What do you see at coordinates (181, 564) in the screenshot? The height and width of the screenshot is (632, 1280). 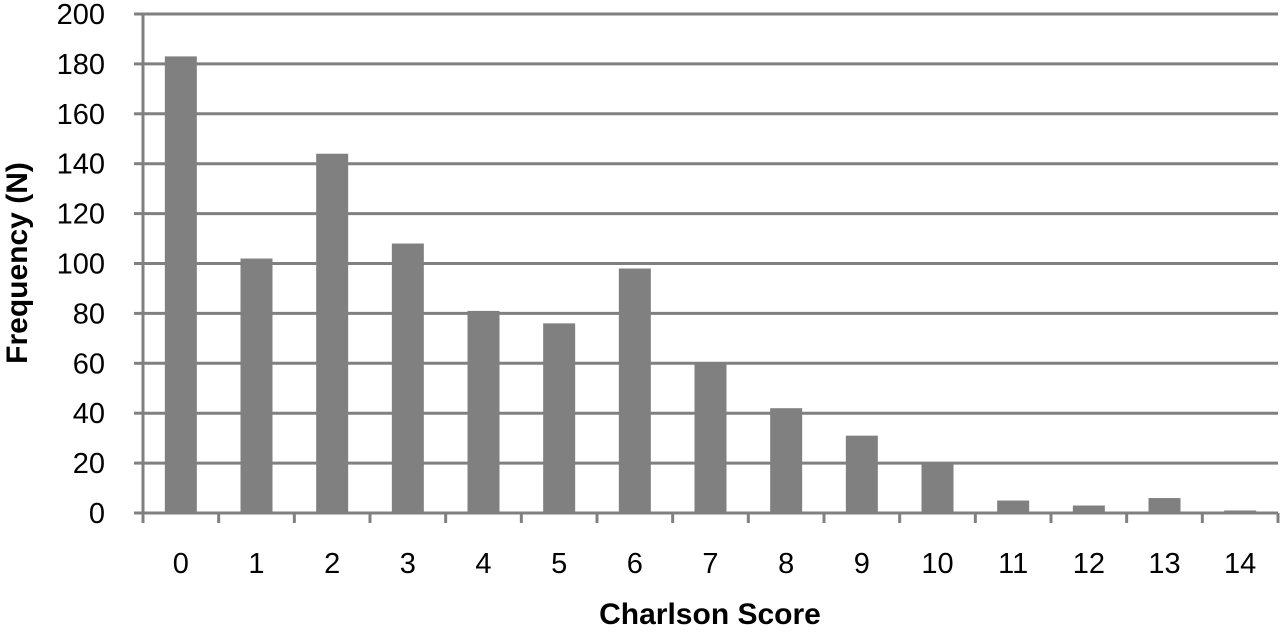 I see `x-tick-label: 0` at bounding box center [181, 564].